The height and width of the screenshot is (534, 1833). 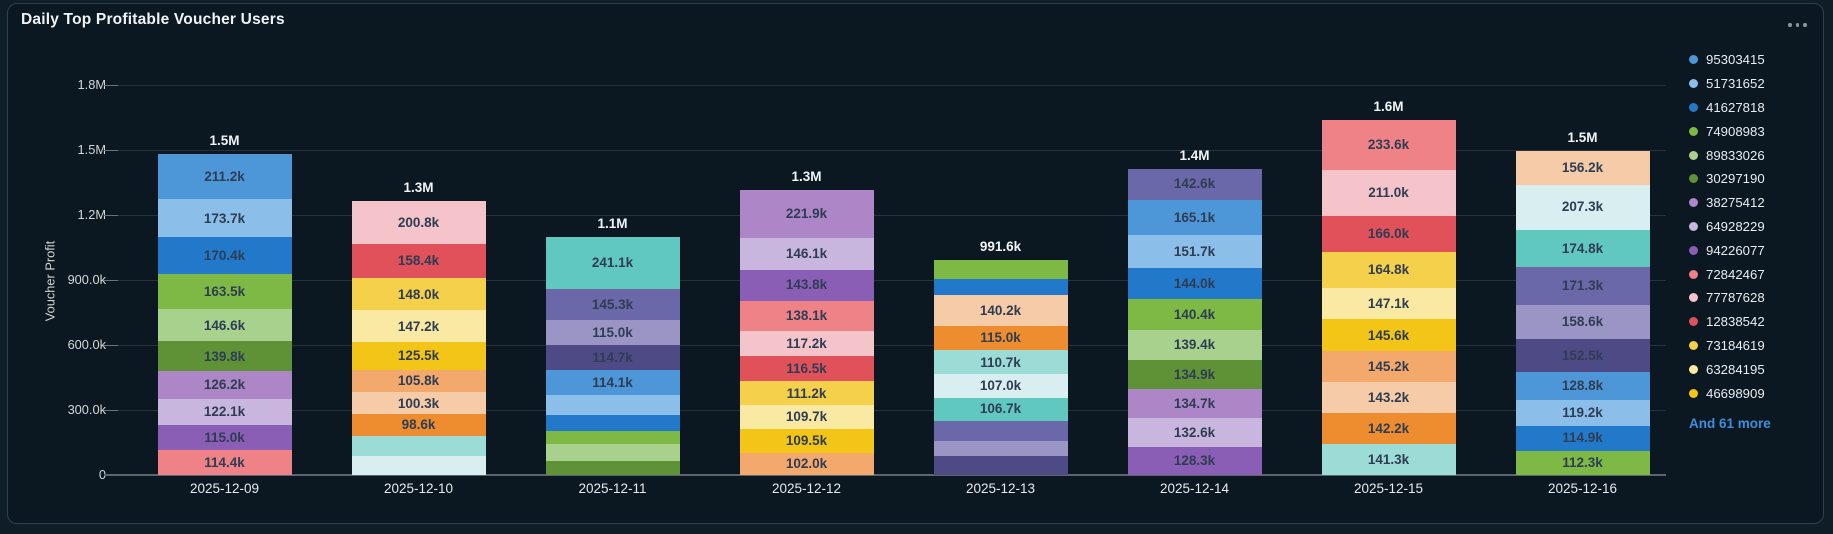 What do you see at coordinates (1000, 409) in the screenshot?
I see `bar-segment: 106.7k` at bounding box center [1000, 409].